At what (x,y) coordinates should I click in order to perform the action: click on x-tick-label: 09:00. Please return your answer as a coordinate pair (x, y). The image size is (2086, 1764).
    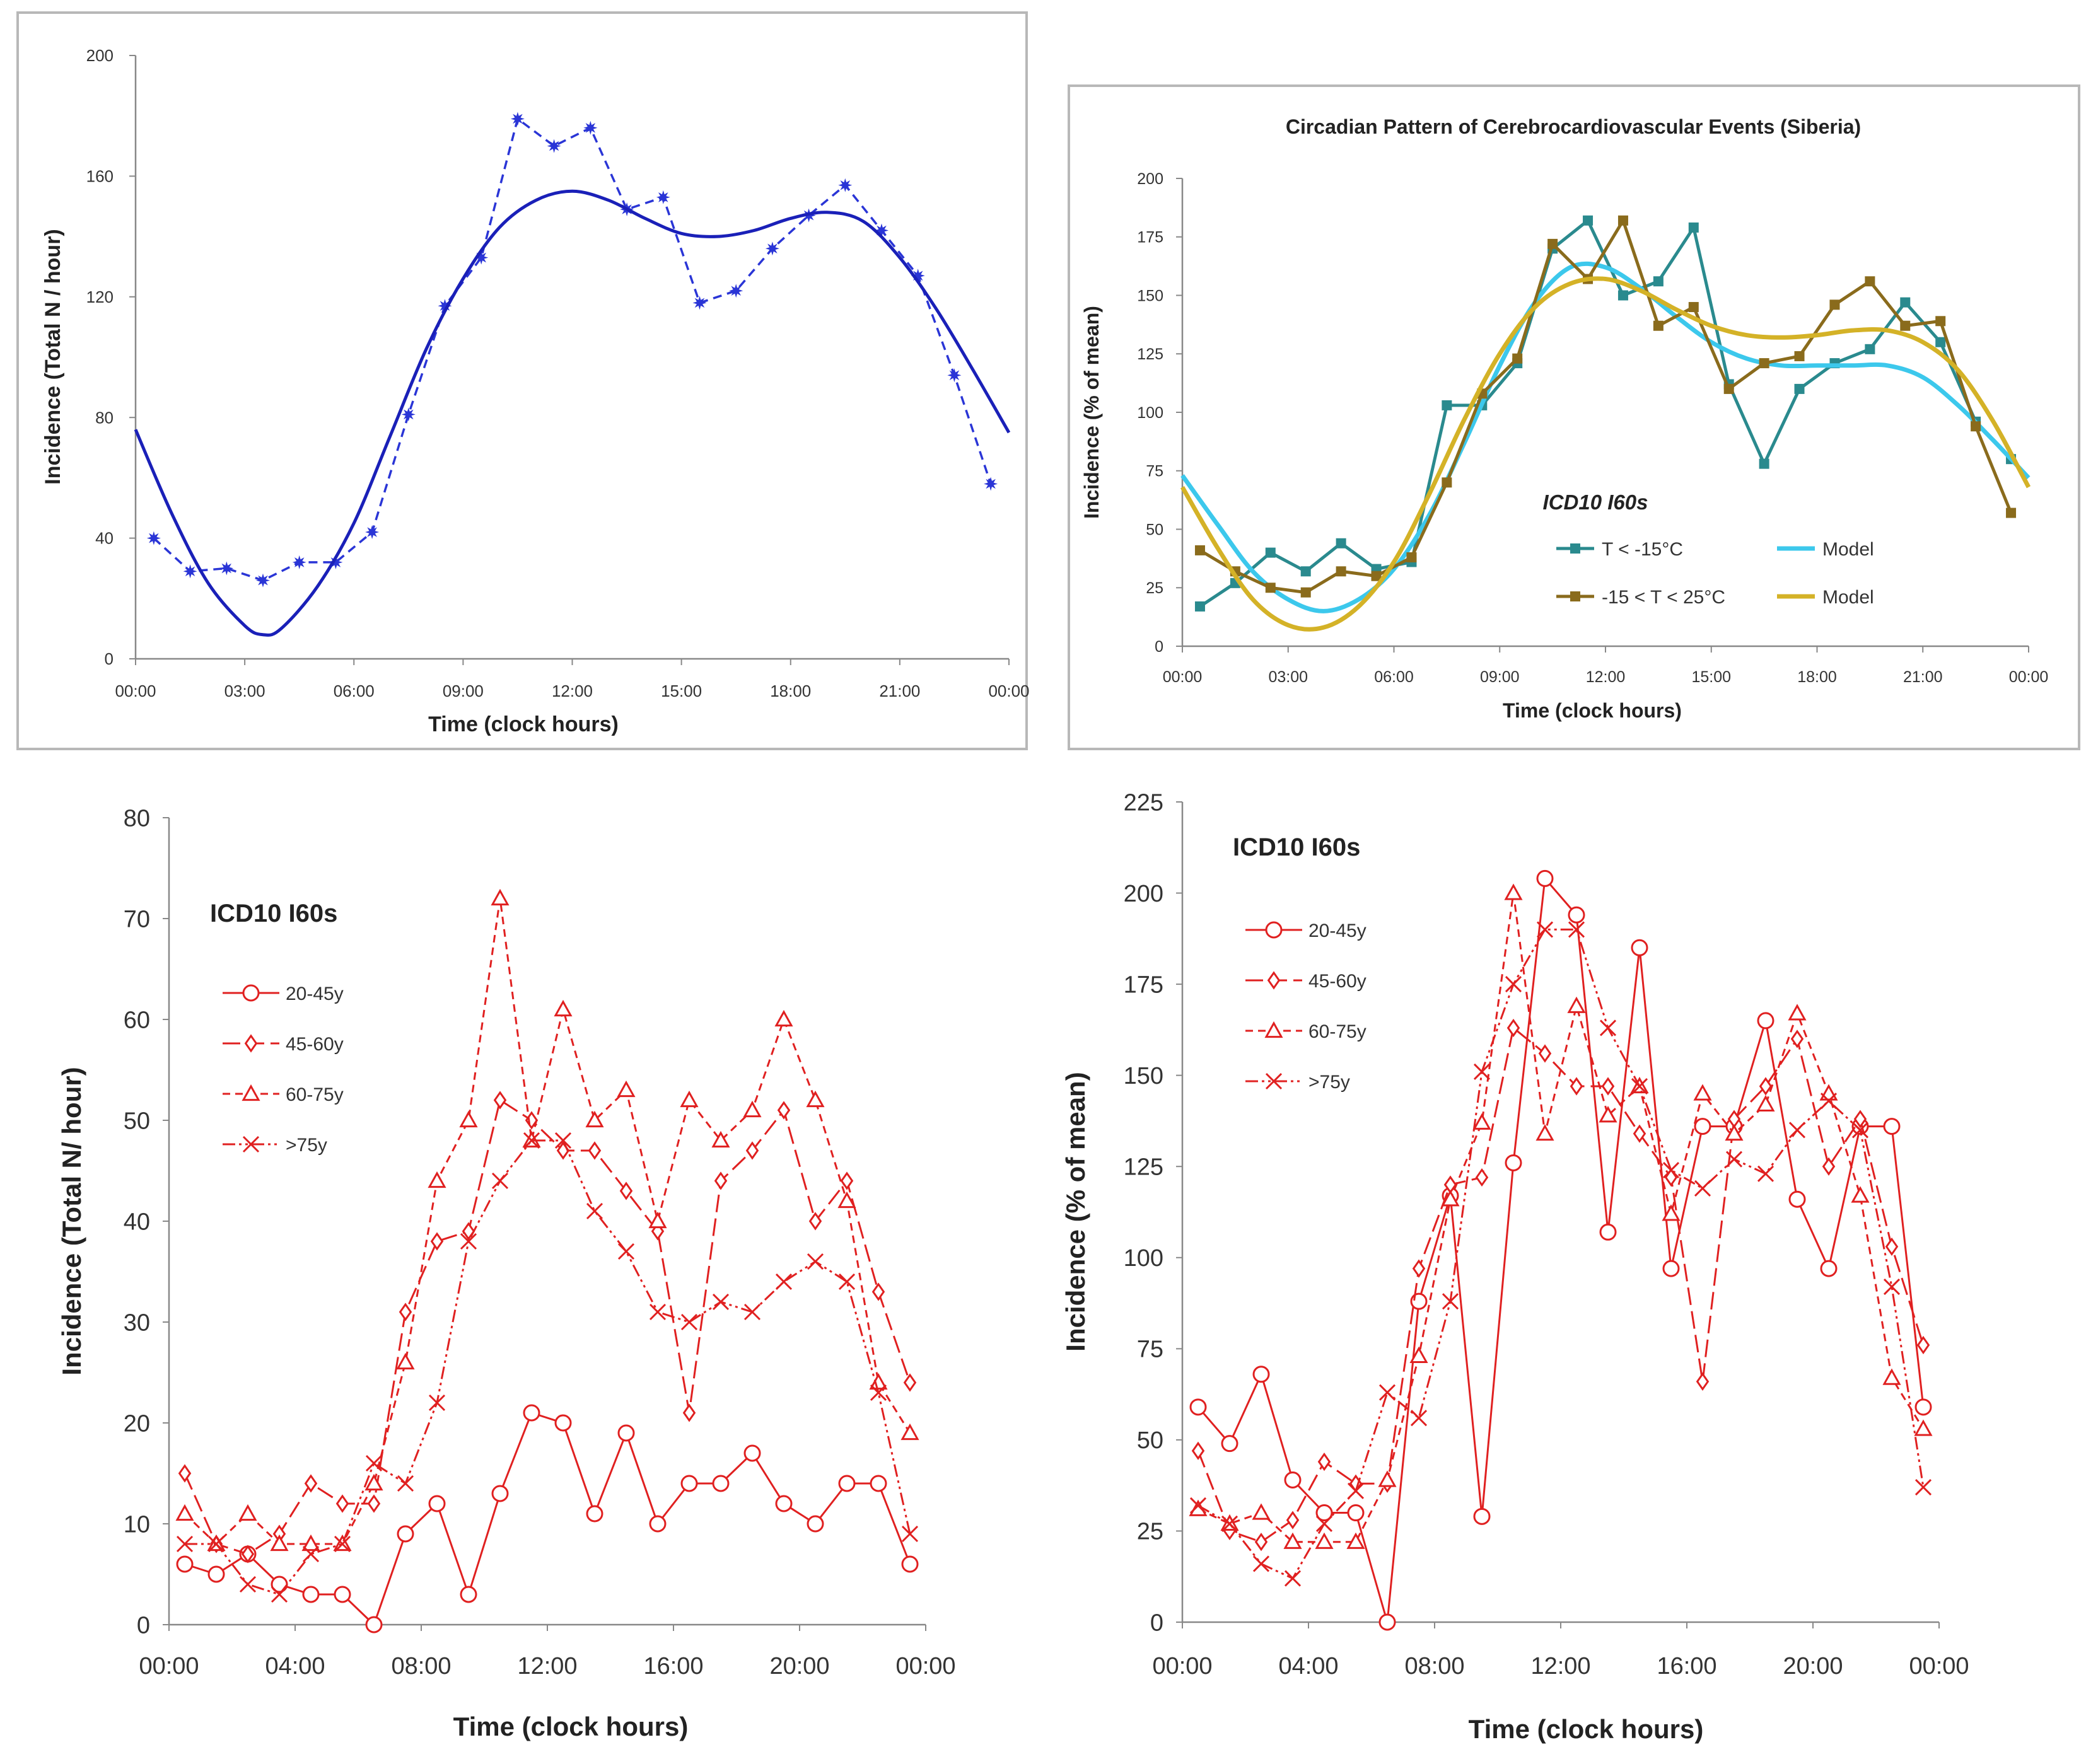
    Looking at the image, I should click on (1500, 677).